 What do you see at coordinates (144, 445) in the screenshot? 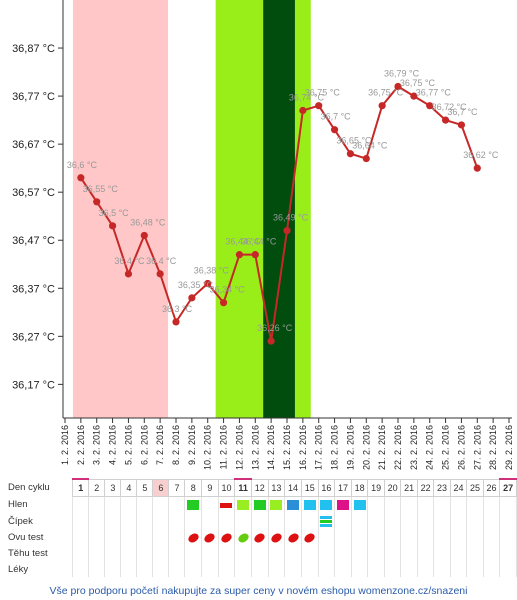
I see `x-tick-label: 6. 2. 2016` at bounding box center [144, 445].